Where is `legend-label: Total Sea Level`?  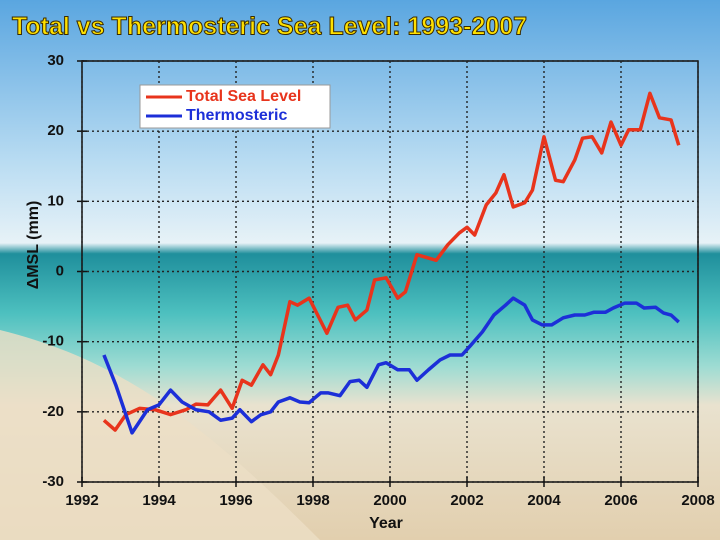 legend-label: Total Sea Level is located at coordinates (243, 96).